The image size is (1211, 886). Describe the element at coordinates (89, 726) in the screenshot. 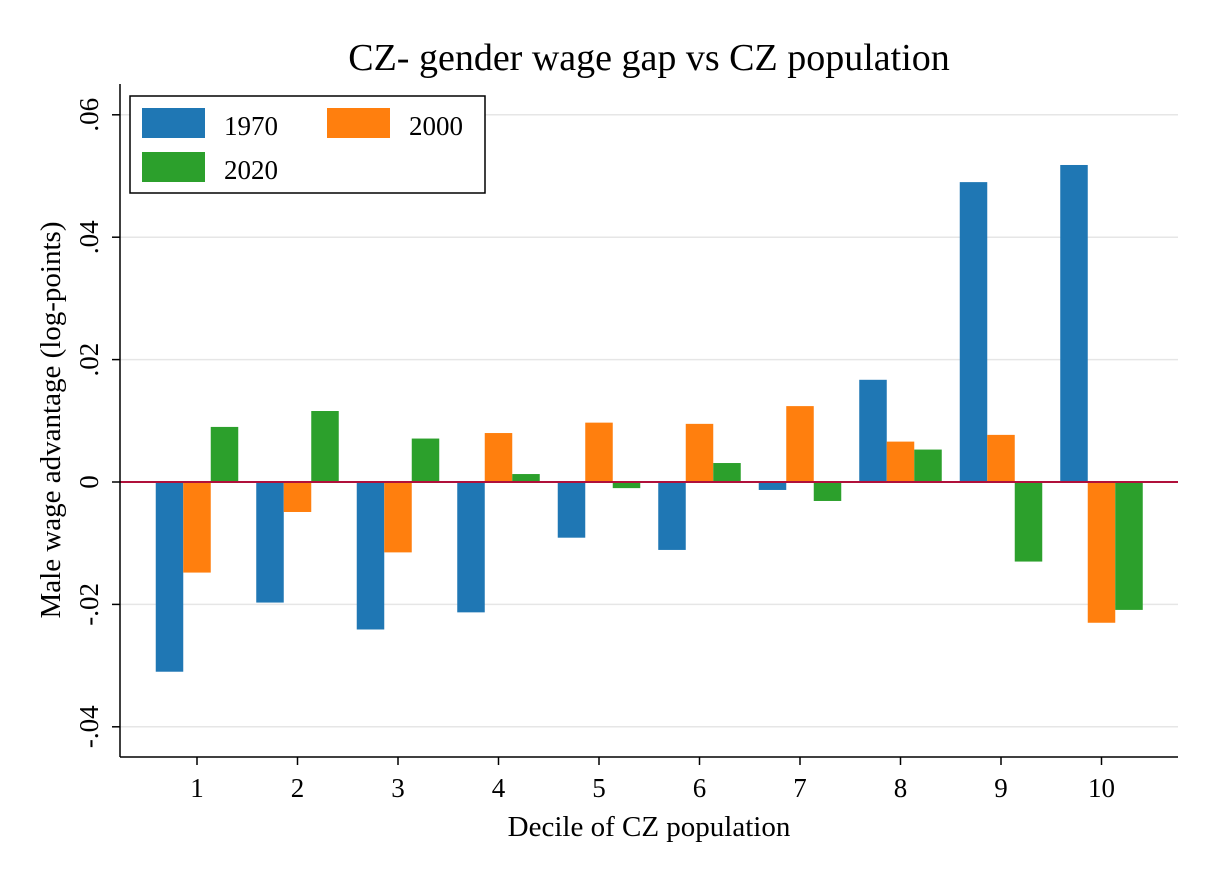

I see `y-tick-label: -.04` at that location.